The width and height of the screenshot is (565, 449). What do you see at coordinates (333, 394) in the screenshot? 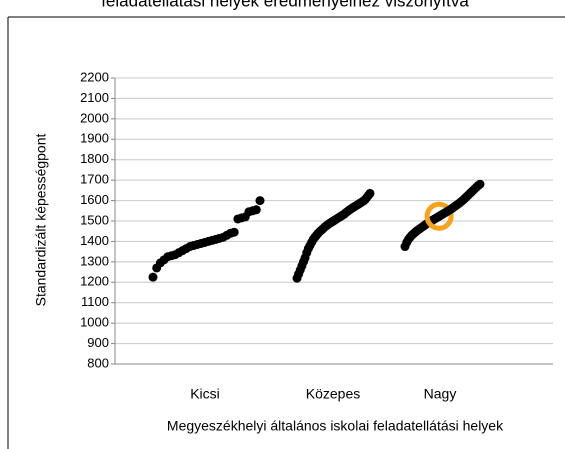
I see `x-tick-label: Közepes` at bounding box center [333, 394].